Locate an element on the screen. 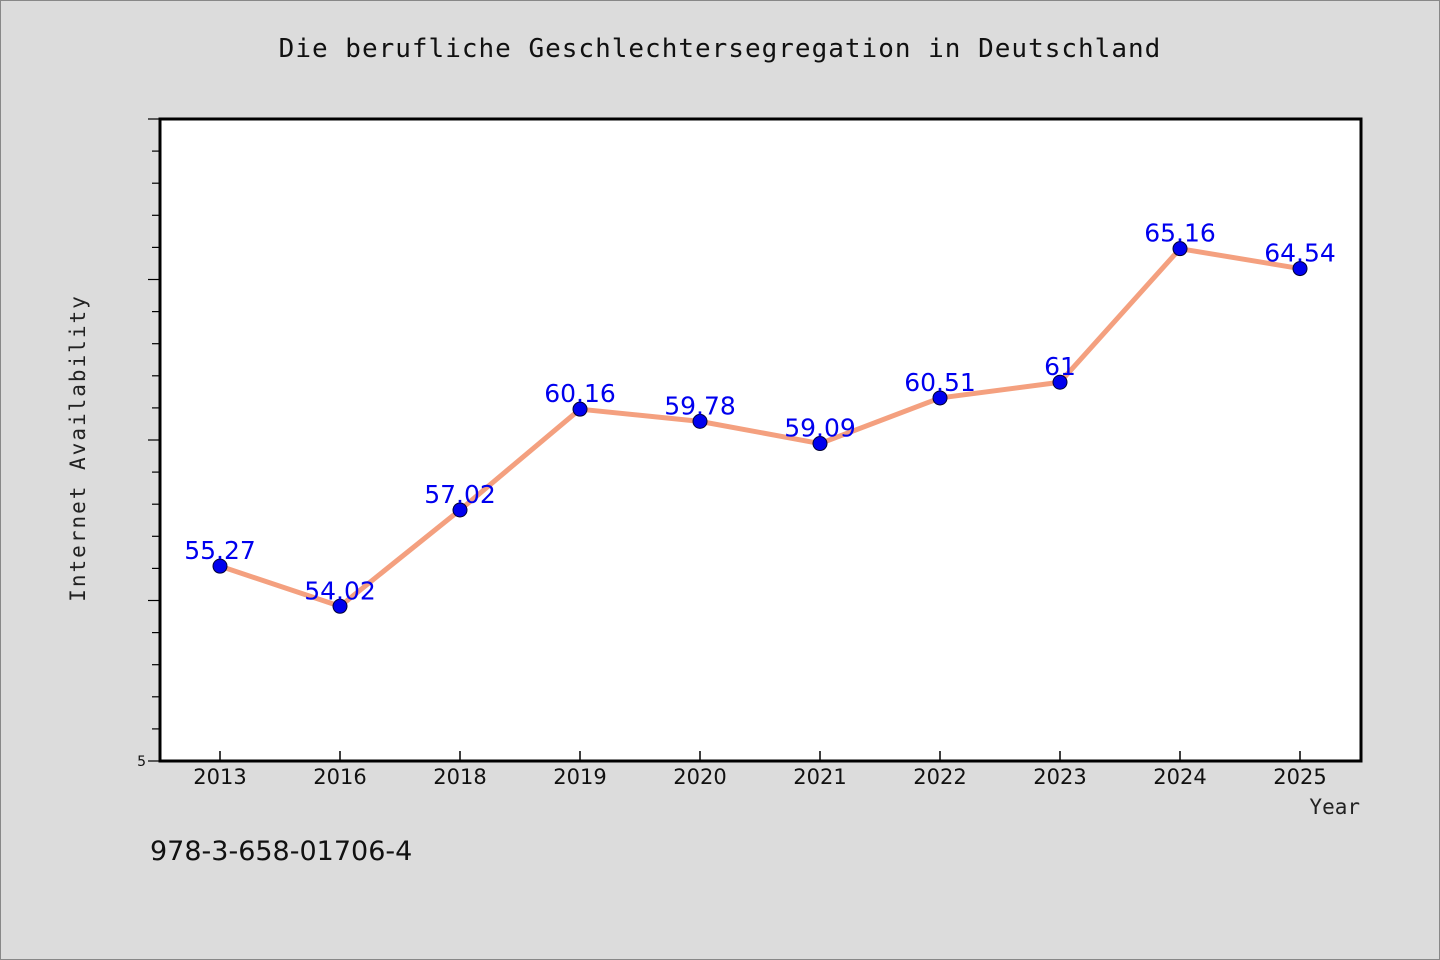 This screenshot has height=960, width=1440. data-label: 60.16 is located at coordinates (580, 393).